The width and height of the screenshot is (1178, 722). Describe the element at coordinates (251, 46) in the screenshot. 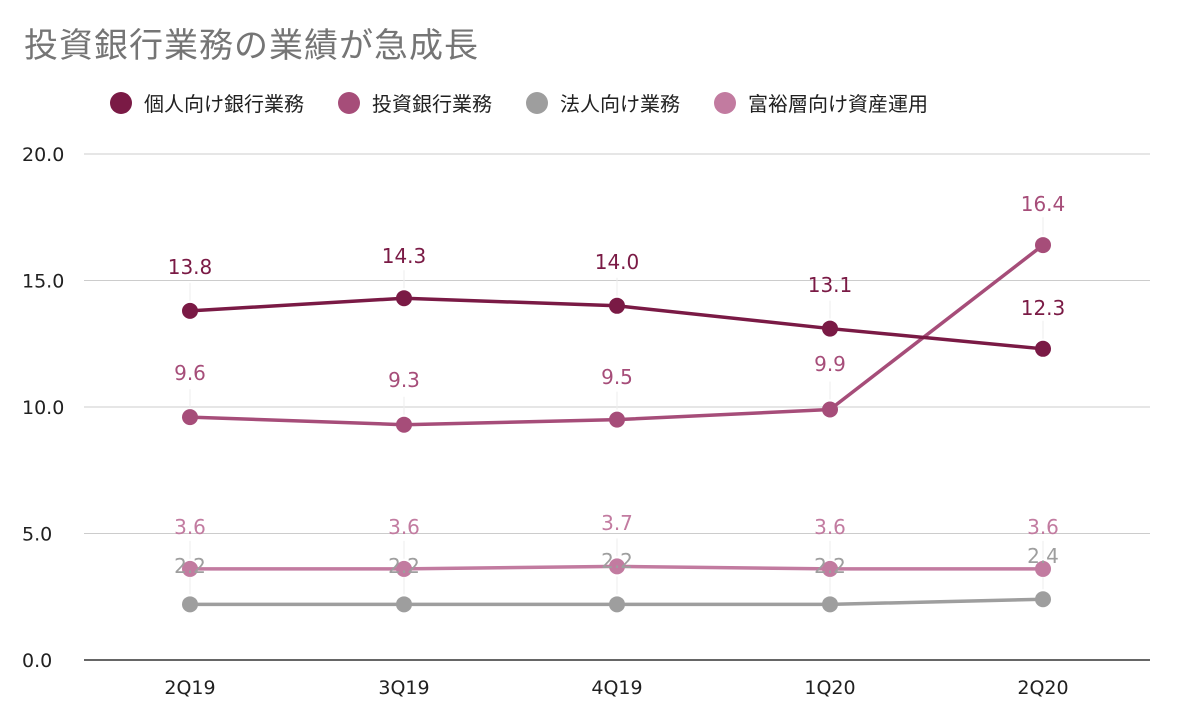

I see `chart-title: 投資銀行業務の業績が急成長` at that location.